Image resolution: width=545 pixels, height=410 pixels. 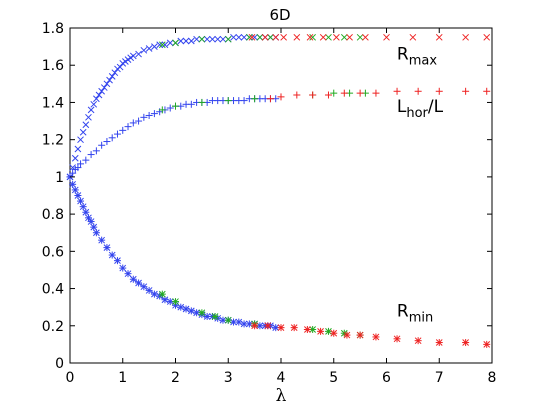 I want to click on y-tick-label: 0.4, so click(x=53, y=290).